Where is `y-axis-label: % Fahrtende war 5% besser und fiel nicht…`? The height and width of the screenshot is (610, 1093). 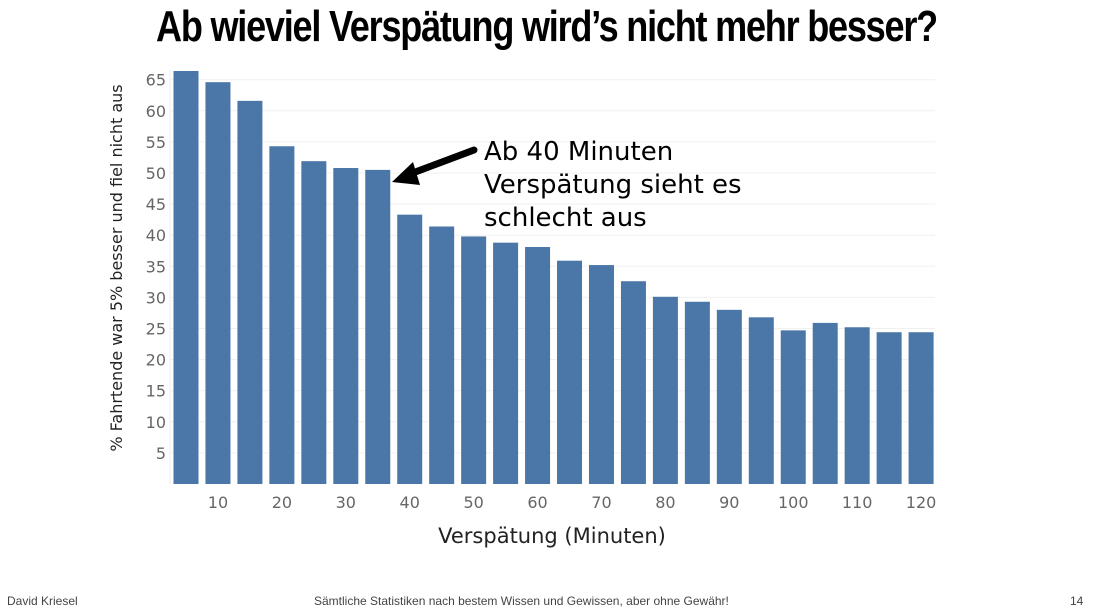
y-axis-label: % Fahrtende war 5% besser und fiel nicht… is located at coordinates (116, 267).